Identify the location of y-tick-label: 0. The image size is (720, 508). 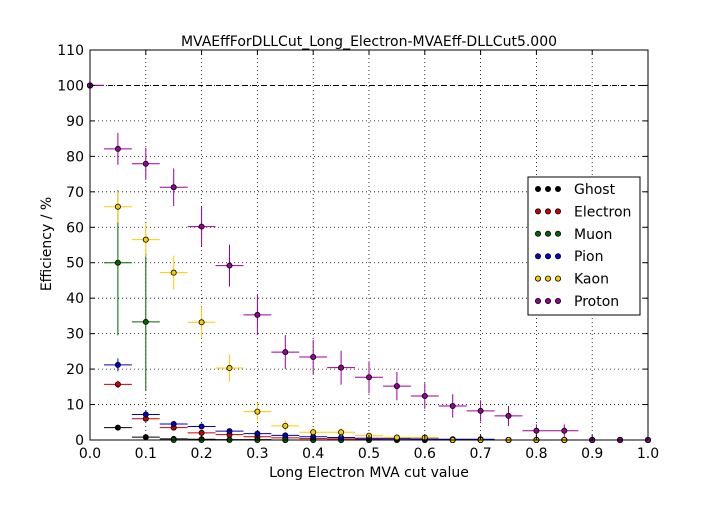
(79, 441).